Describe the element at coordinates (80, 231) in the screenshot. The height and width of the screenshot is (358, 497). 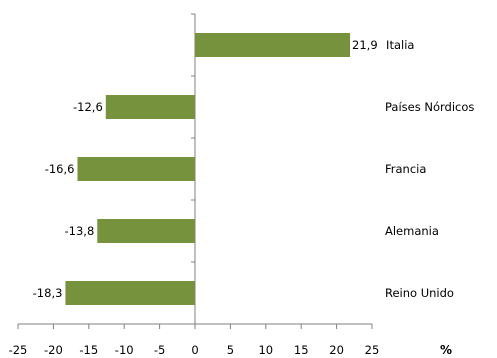
I see `data-label: -13,8` at that location.